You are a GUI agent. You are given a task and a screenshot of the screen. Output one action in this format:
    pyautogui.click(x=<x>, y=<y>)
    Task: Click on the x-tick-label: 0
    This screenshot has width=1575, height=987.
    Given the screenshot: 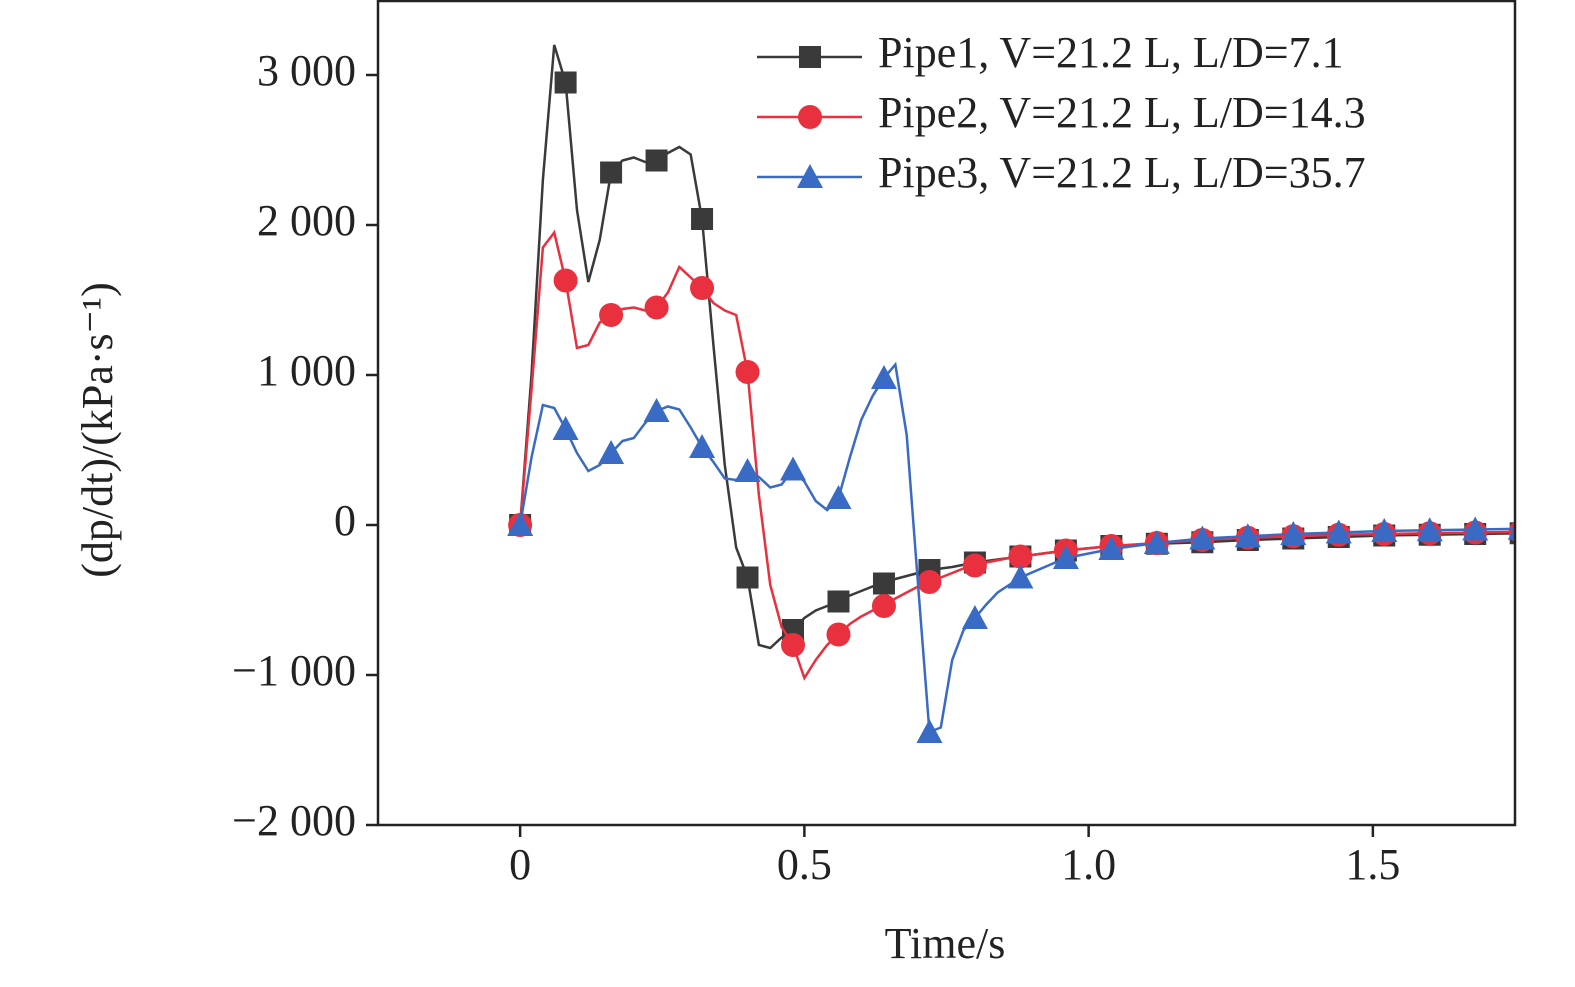 What is the action you would take?
    pyautogui.click(x=520, y=864)
    